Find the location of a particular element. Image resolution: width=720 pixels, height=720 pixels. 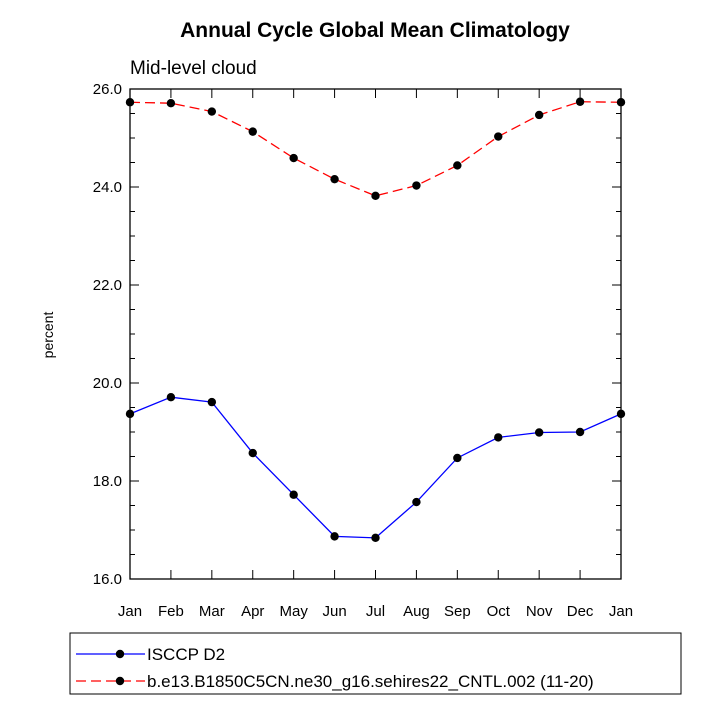

x-tick-label: Jul is located at coordinates (375, 611).